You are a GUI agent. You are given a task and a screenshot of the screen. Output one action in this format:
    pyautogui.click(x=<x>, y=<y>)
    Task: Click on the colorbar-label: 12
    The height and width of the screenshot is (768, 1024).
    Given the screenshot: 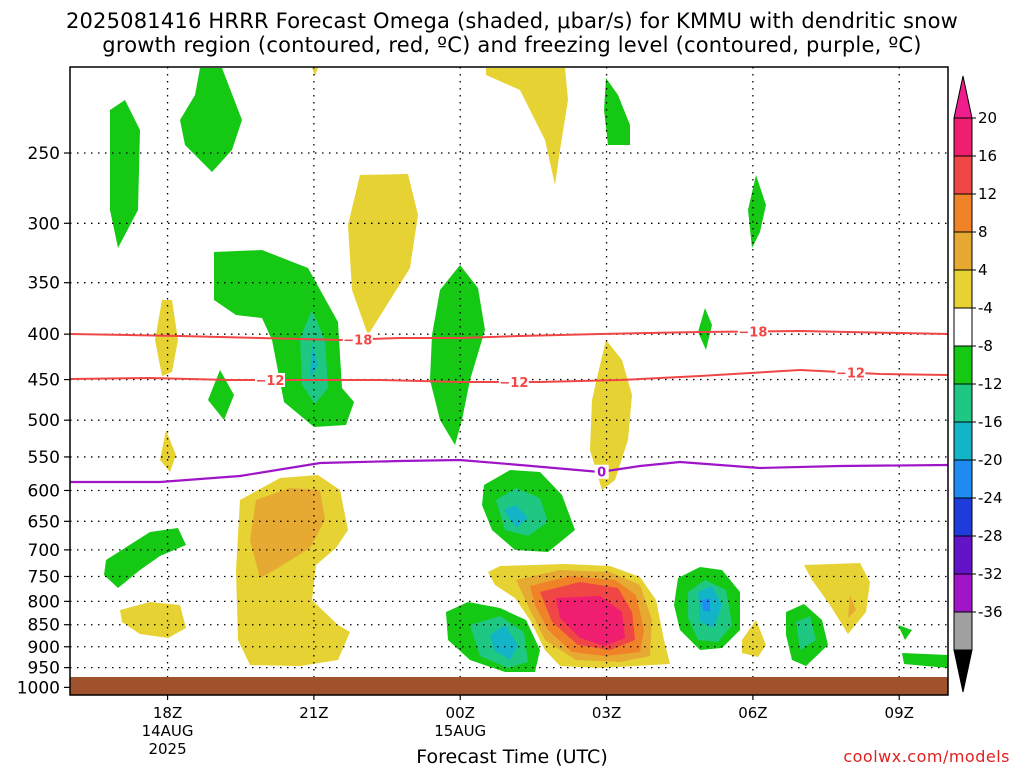 What is the action you would take?
    pyautogui.click(x=987, y=194)
    